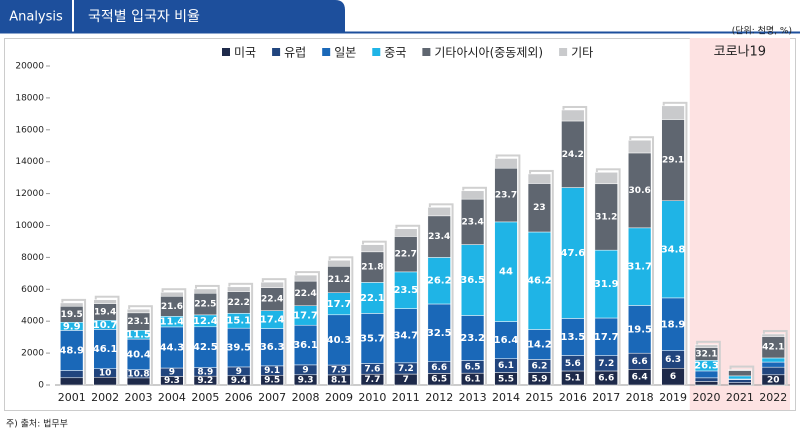  What do you see at coordinates (172, 397) in the screenshot?
I see `x-tick-label: 2004` at bounding box center [172, 397].